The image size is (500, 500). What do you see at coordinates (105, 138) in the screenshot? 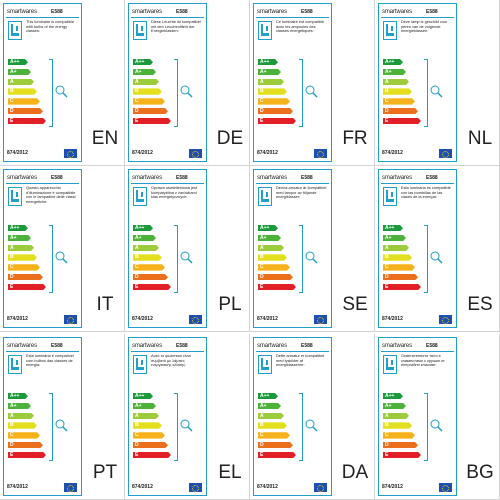
I see `language-code: EN` at bounding box center [105, 138].